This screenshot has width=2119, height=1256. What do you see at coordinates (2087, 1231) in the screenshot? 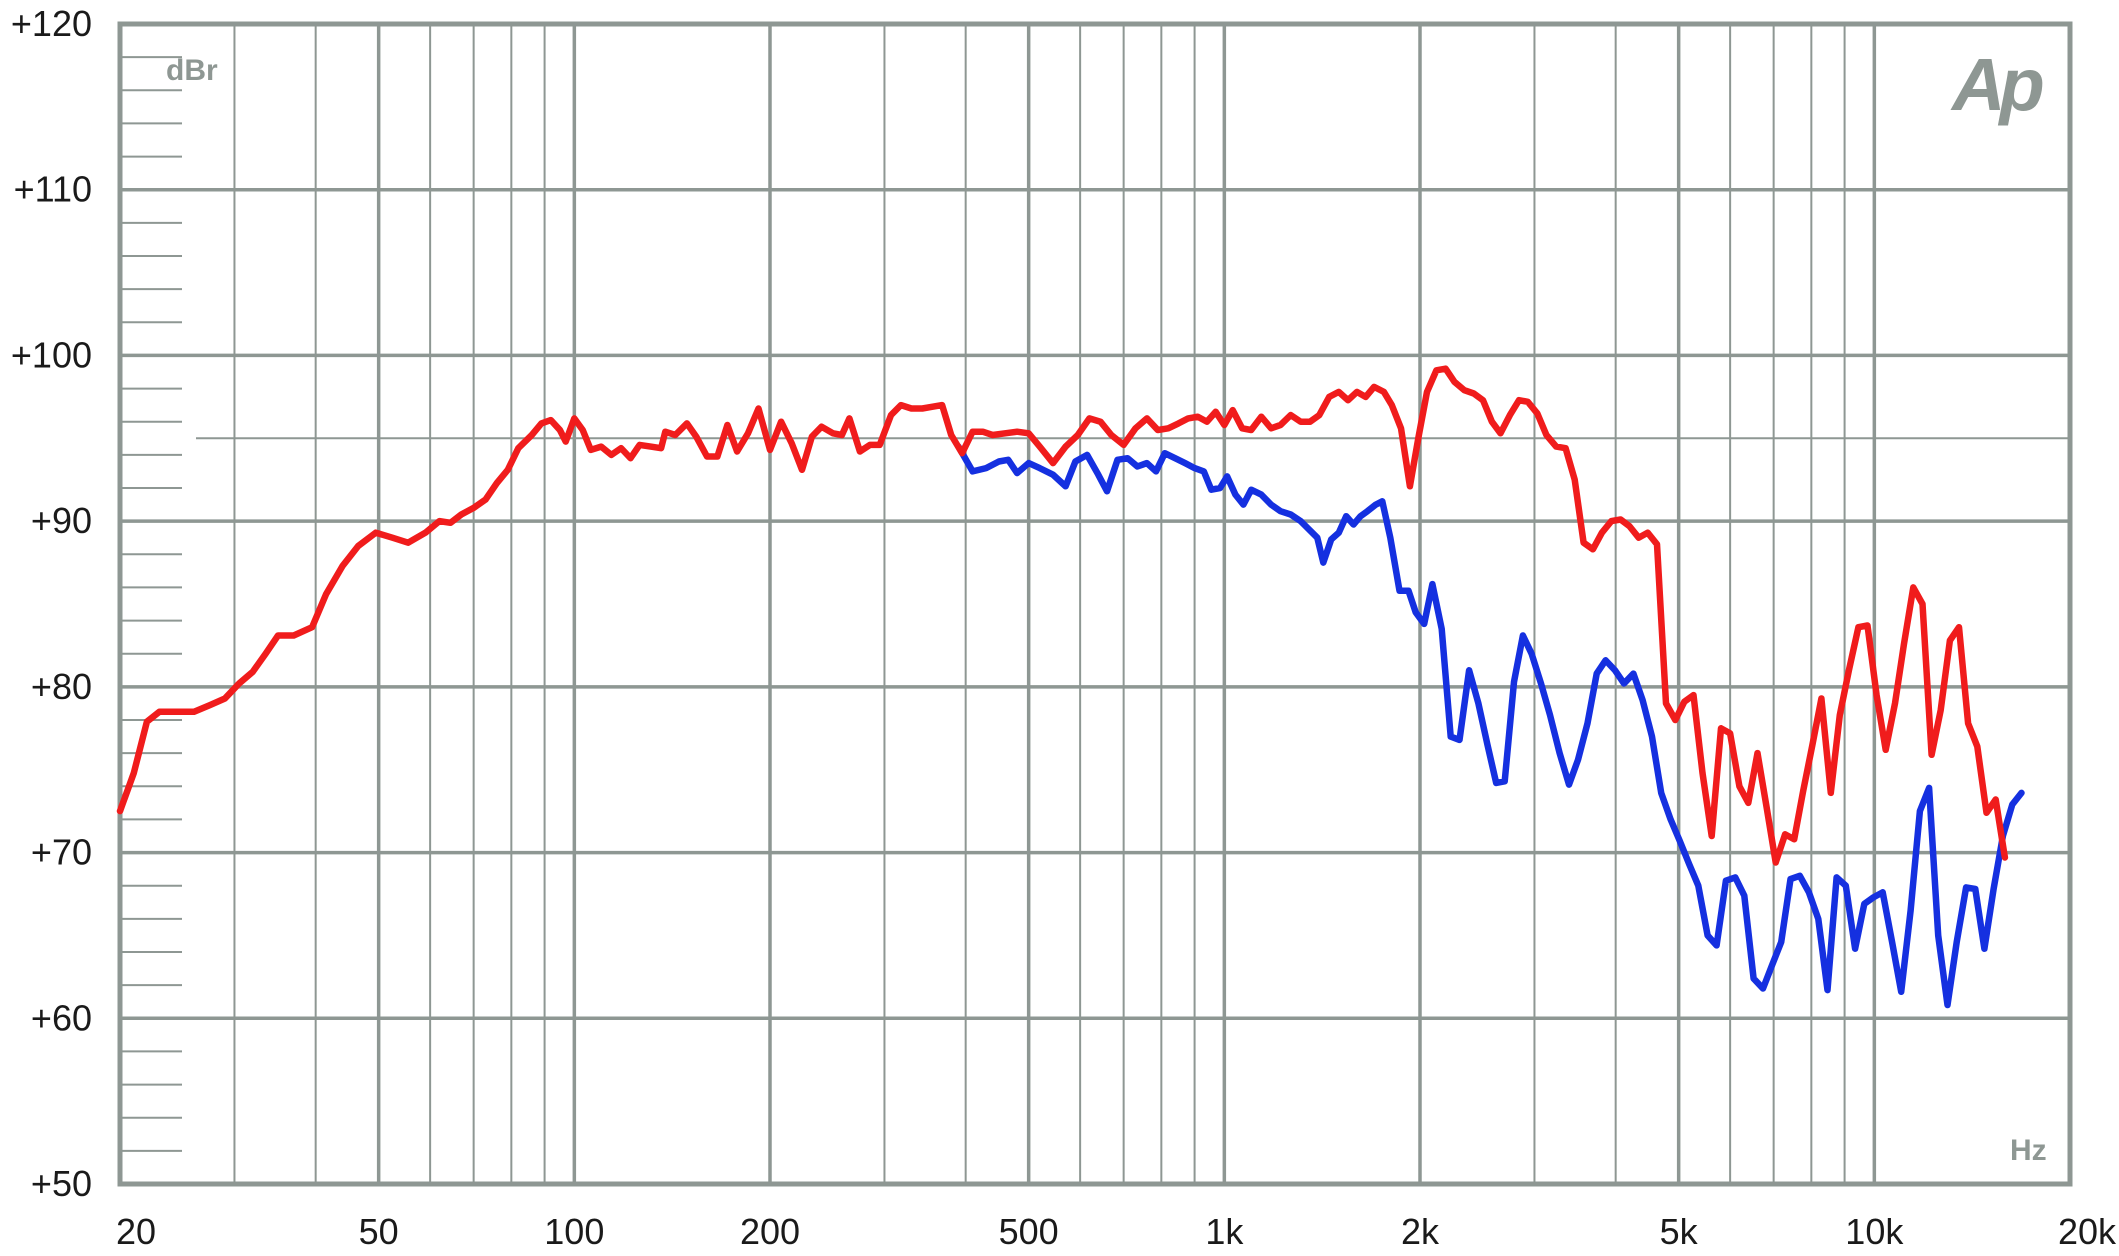
I see `x-tick-label: 20k` at bounding box center [2087, 1231].